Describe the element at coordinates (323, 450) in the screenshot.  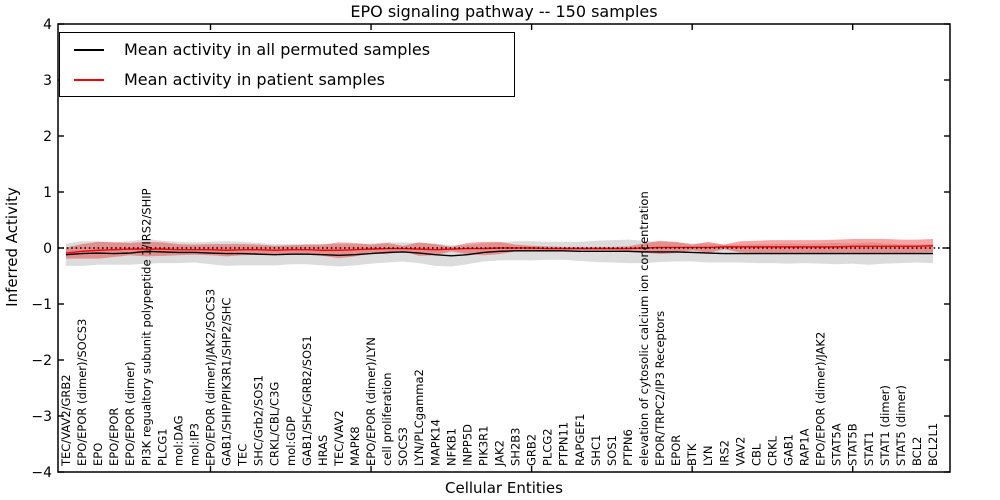
I see `x-tick-label: HRAS` at that location.